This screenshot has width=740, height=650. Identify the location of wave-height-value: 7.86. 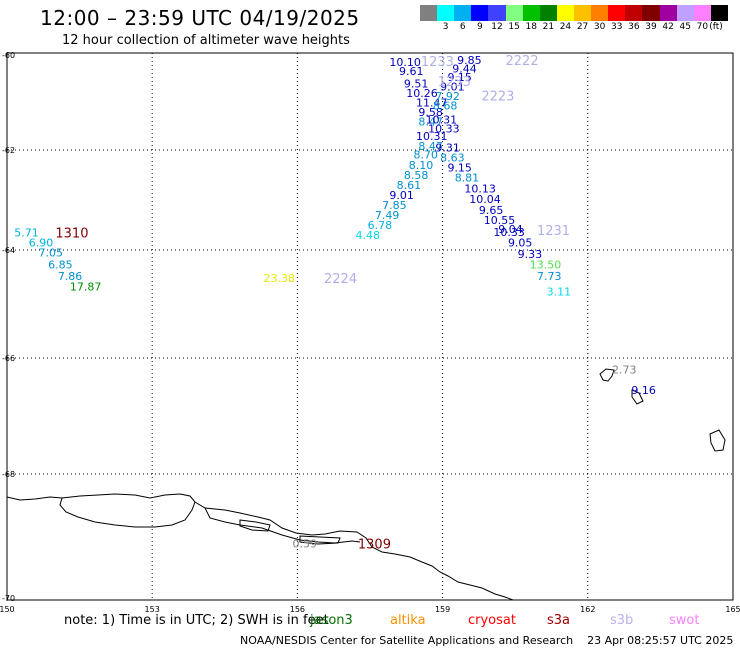
(70, 276).